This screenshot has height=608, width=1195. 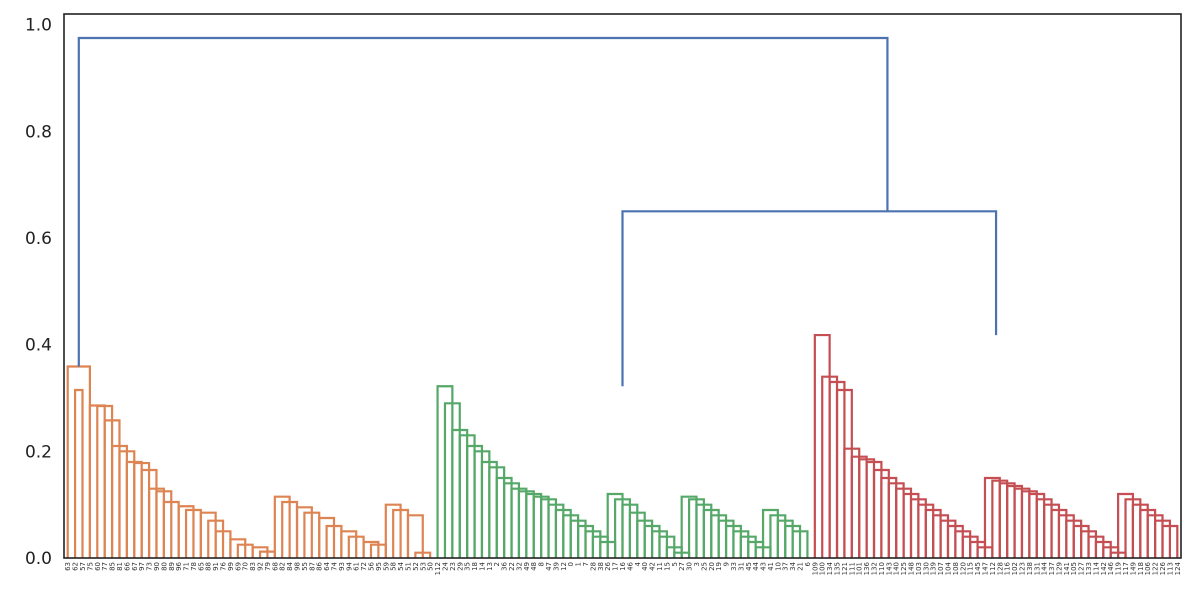 What do you see at coordinates (756, 565) in the screenshot?
I see `leaf-label: 44` at bounding box center [756, 565].